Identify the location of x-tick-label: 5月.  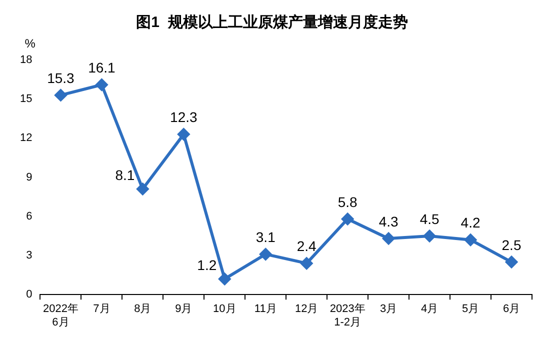
(471, 309).